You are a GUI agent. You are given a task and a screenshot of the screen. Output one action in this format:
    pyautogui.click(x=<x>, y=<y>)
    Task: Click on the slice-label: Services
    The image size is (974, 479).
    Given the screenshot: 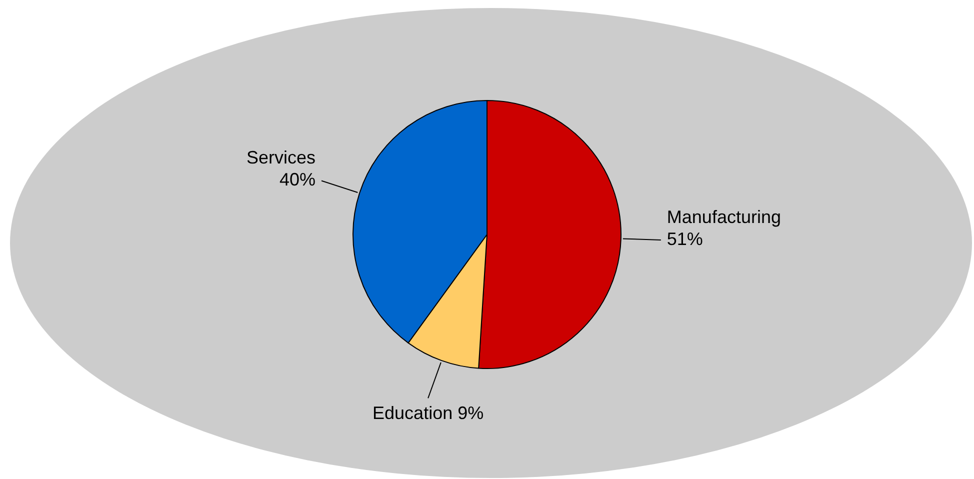 What is the action you would take?
    pyautogui.click(x=281, y=158)
    